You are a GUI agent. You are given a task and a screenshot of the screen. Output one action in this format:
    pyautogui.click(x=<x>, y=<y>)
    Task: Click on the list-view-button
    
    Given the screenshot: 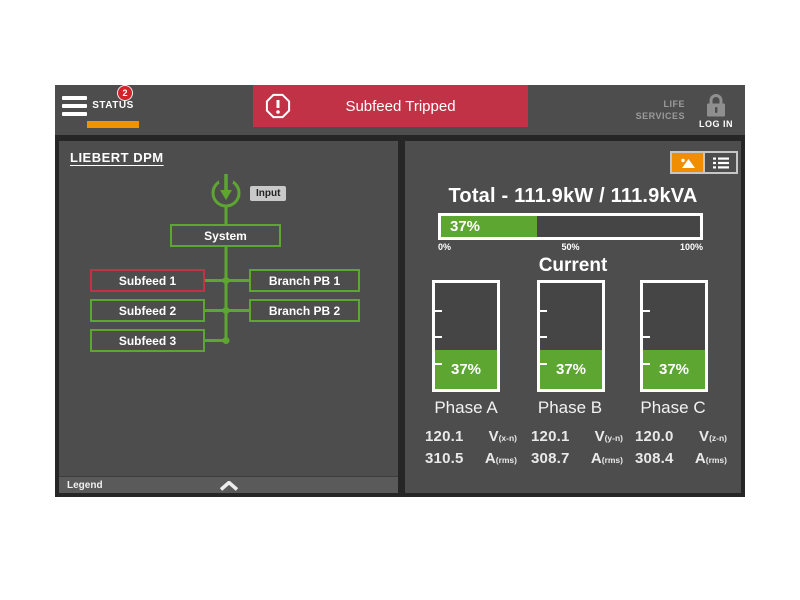 What is the action you would take?
    pyautogui.click(x=720, y=162)
    